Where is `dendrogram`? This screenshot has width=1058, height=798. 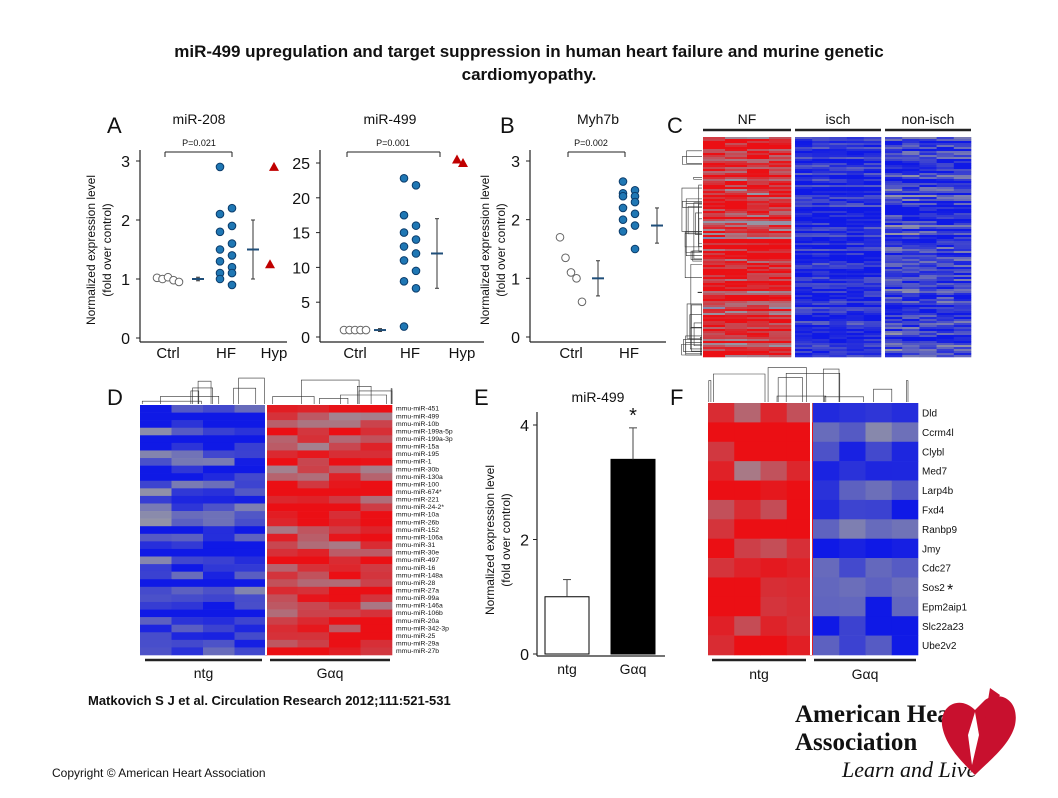 dendrogram is located at coordinates (375, 397).